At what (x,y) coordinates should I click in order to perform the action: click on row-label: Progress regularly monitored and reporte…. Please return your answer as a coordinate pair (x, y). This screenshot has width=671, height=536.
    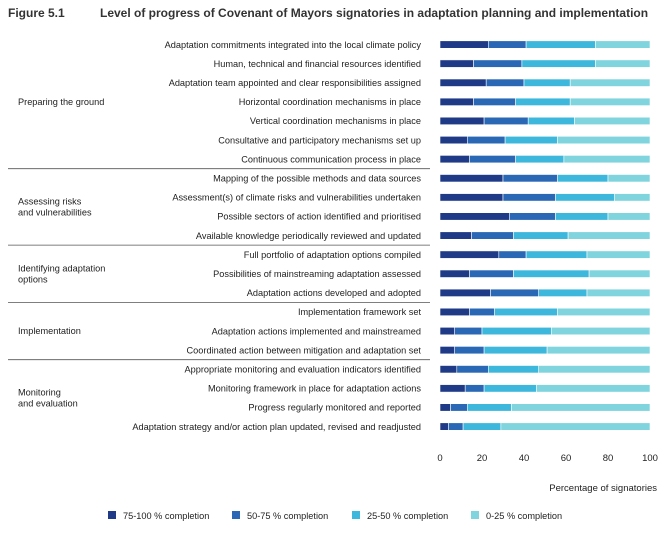
    Looking at the image, I should click on (334, 408).